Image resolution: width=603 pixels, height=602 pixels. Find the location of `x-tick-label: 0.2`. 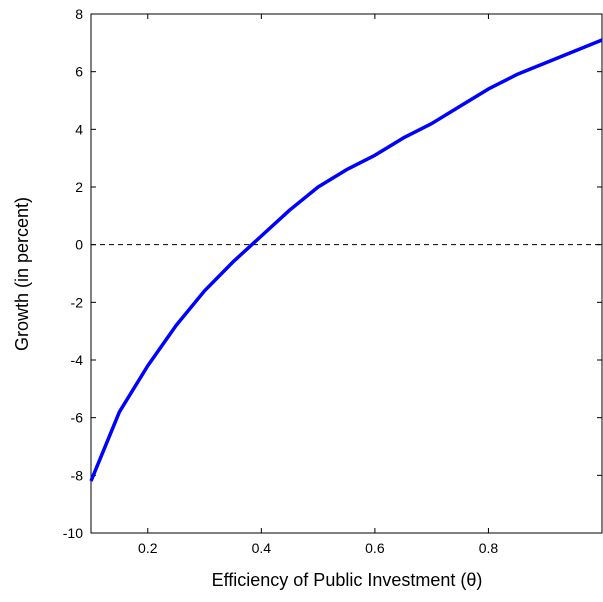

x-tick-label: 0.2 is located at coordinates (148, 548).